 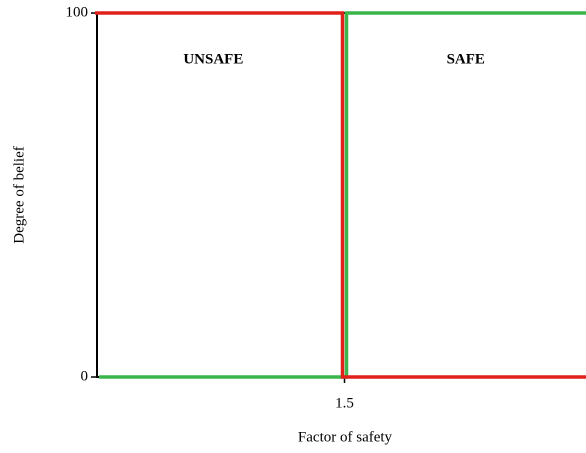 I want to click on x-tick-label: 1.5, so click(x=344, y=403).